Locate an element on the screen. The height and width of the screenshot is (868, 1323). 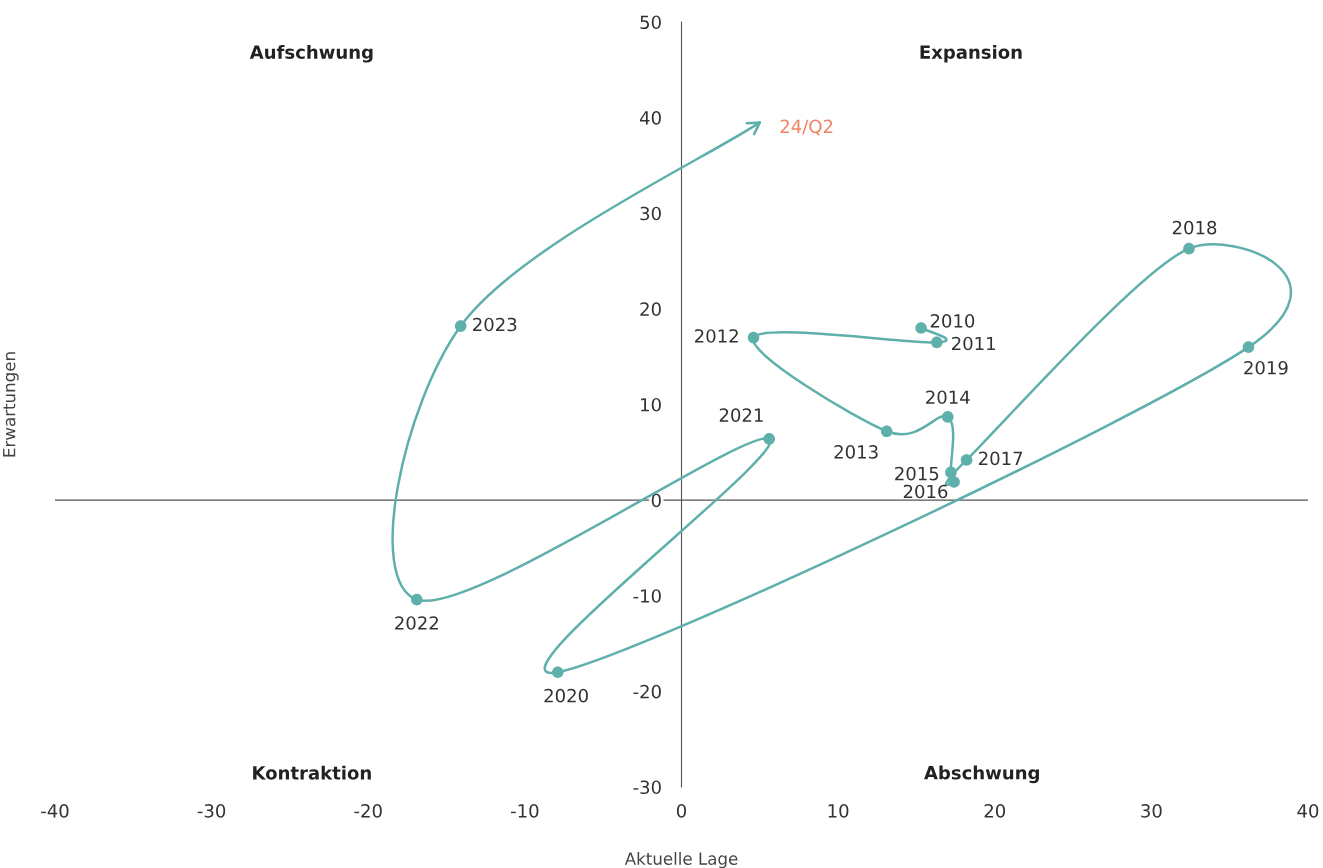
annotation: Aufschwung is located at coordinates (311, 53).